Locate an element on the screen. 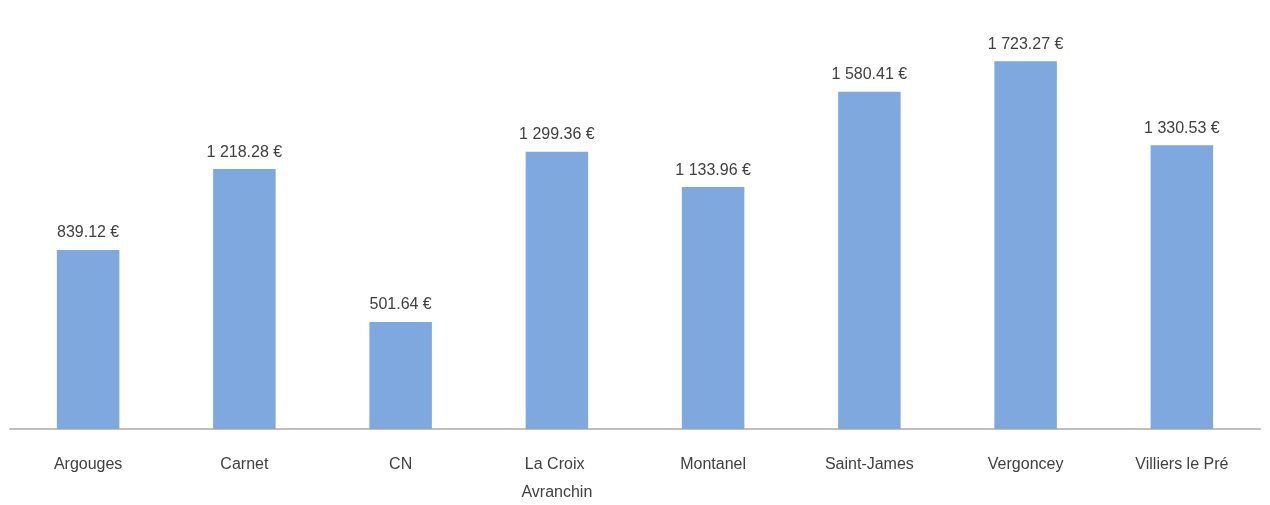  data-label: 1 218.28 € is located at coordinates (244, 151).